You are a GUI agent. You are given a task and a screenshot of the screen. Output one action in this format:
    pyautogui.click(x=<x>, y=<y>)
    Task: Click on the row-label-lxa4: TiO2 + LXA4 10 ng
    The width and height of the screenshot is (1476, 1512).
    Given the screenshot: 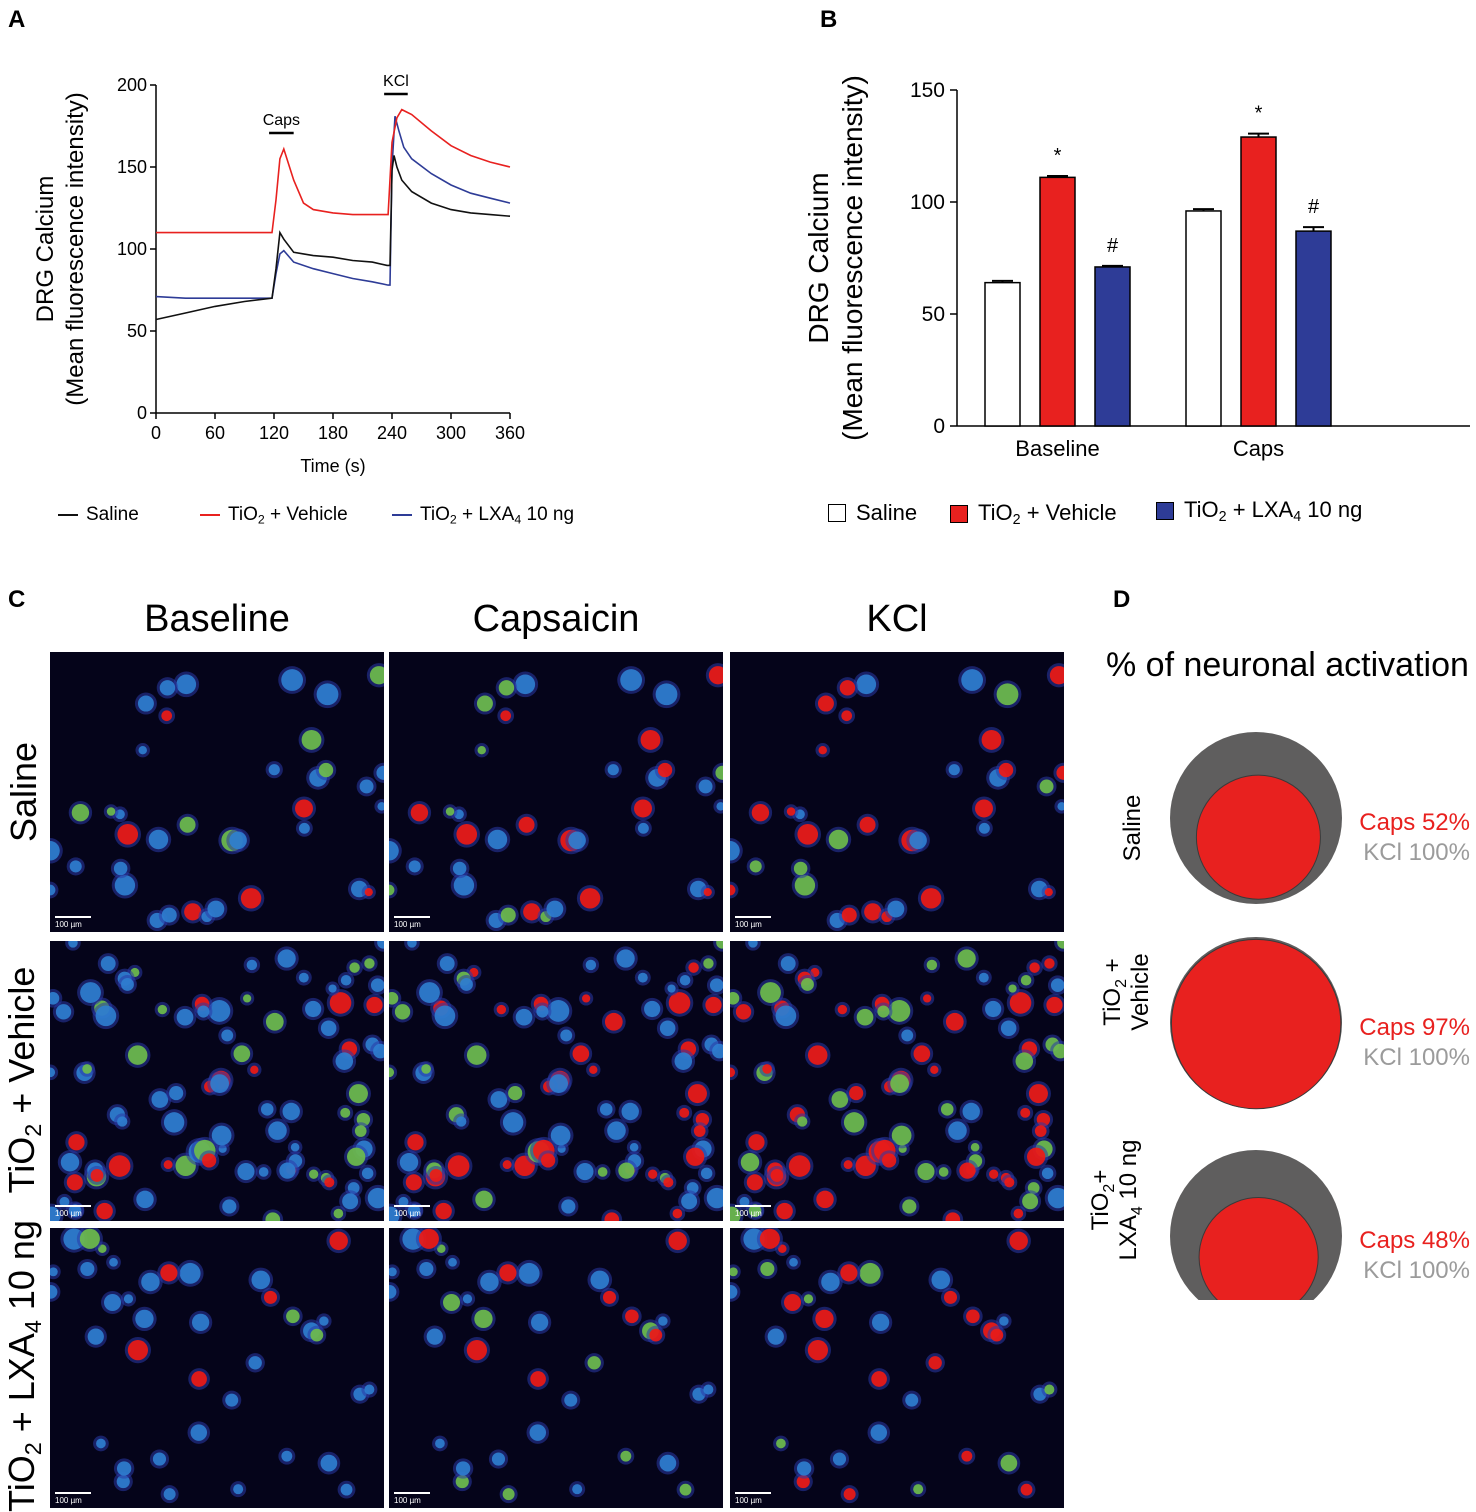 What is the action you would take?
    pyautogui.click(x=23, y=1366)
    